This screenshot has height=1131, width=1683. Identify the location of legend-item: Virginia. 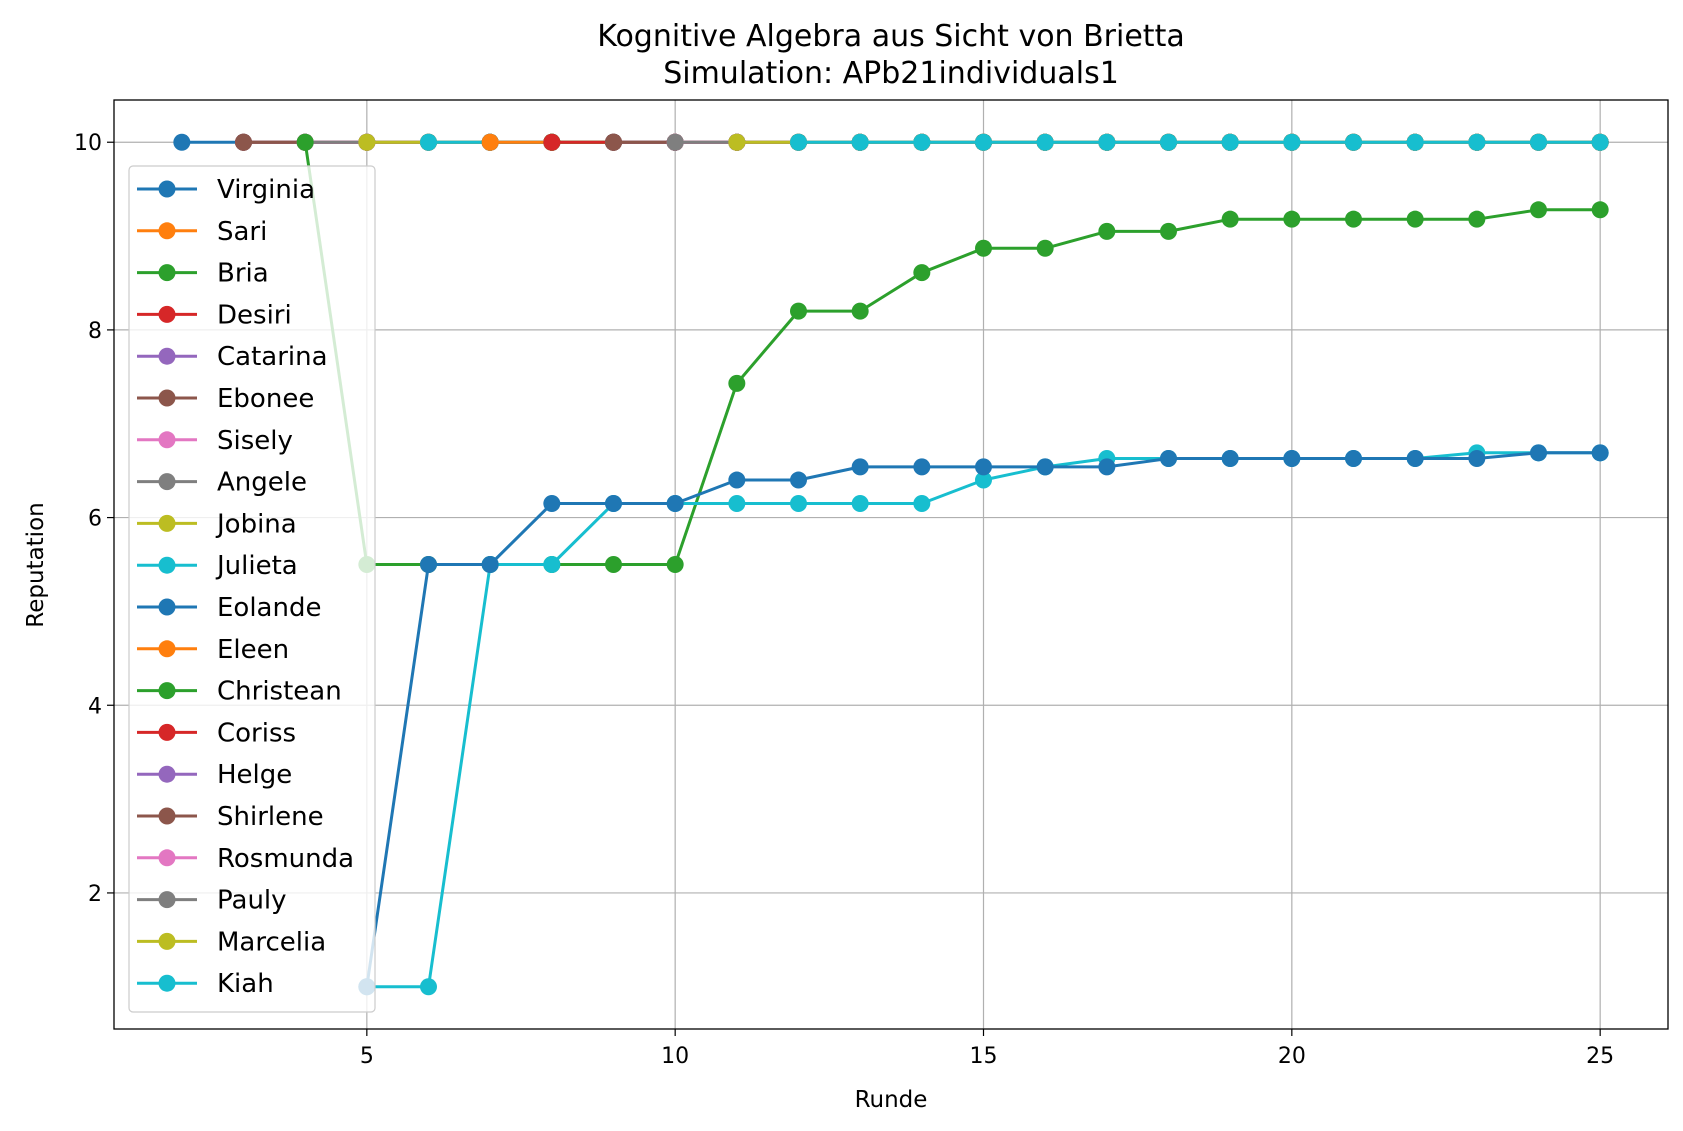
(226, 190).